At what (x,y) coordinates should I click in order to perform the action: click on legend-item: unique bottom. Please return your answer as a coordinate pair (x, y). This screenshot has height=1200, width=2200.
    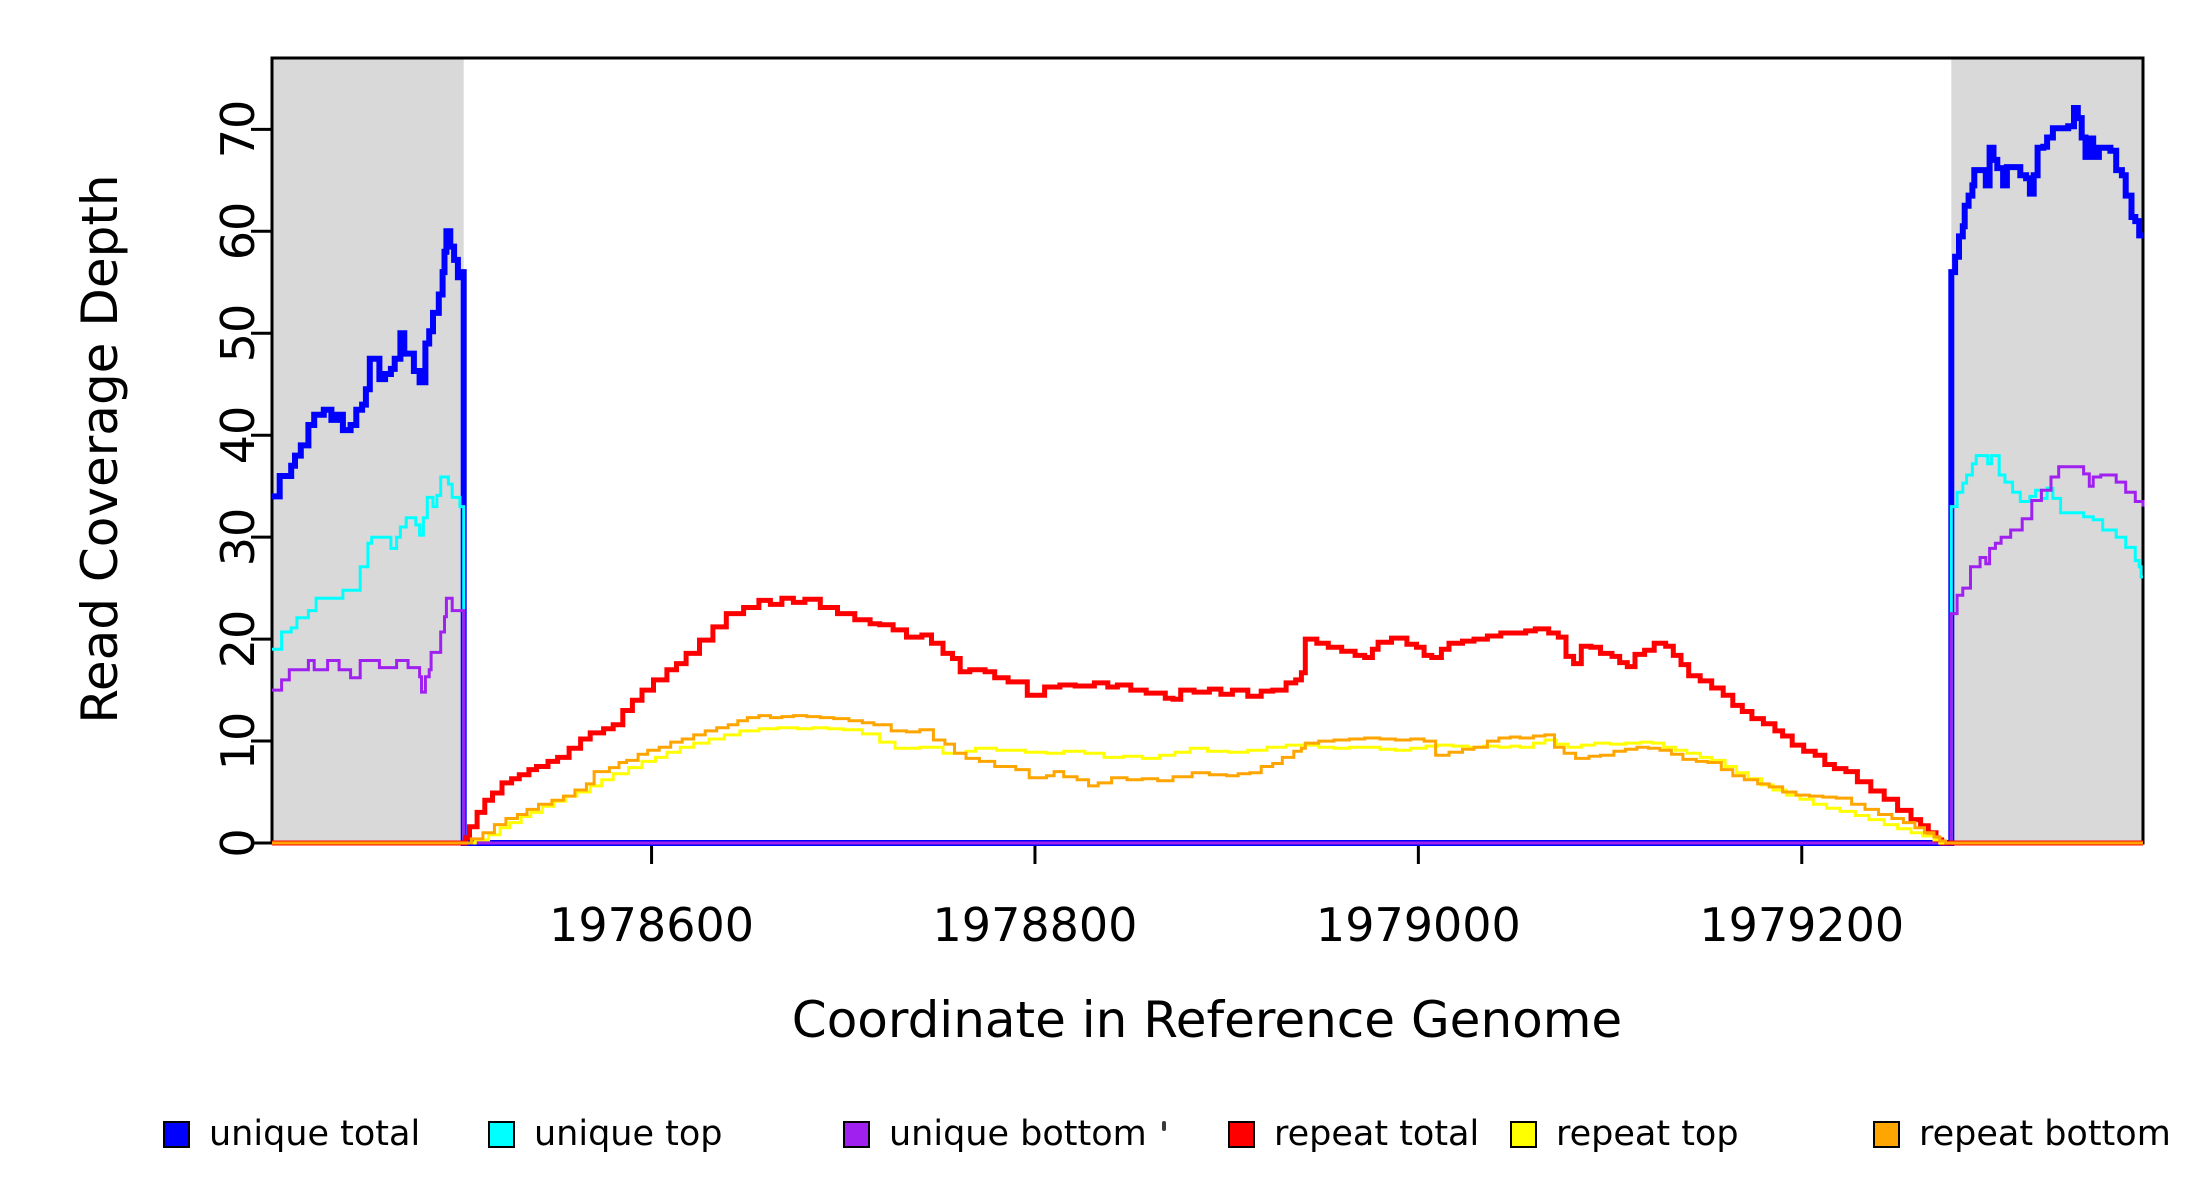
    Looking at the image, I should click on (995, 1134).